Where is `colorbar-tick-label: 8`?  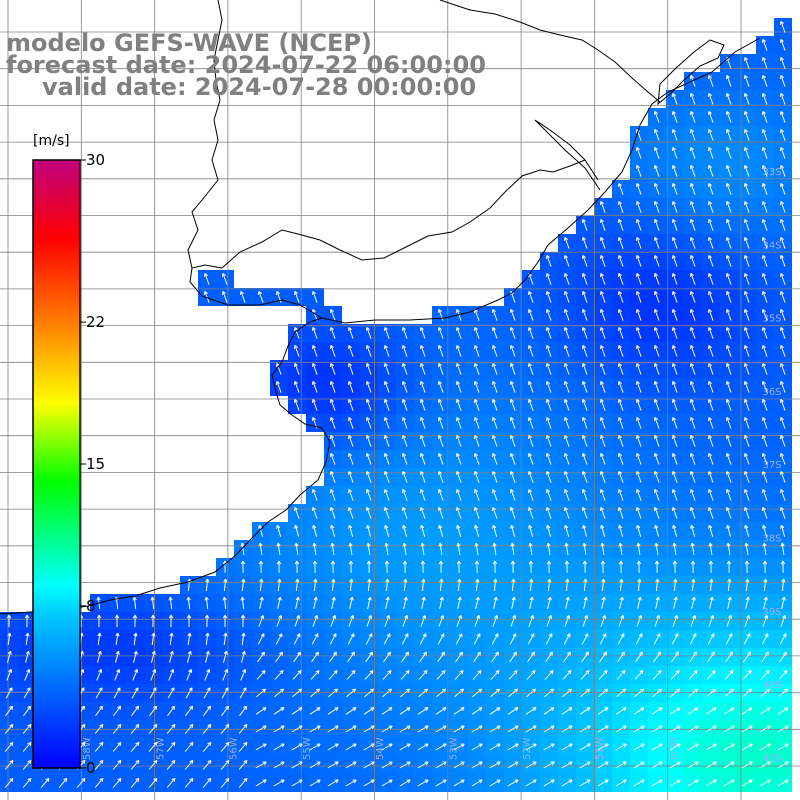
colorbar-tick-label: 8 is located at coordinates (91, 606).